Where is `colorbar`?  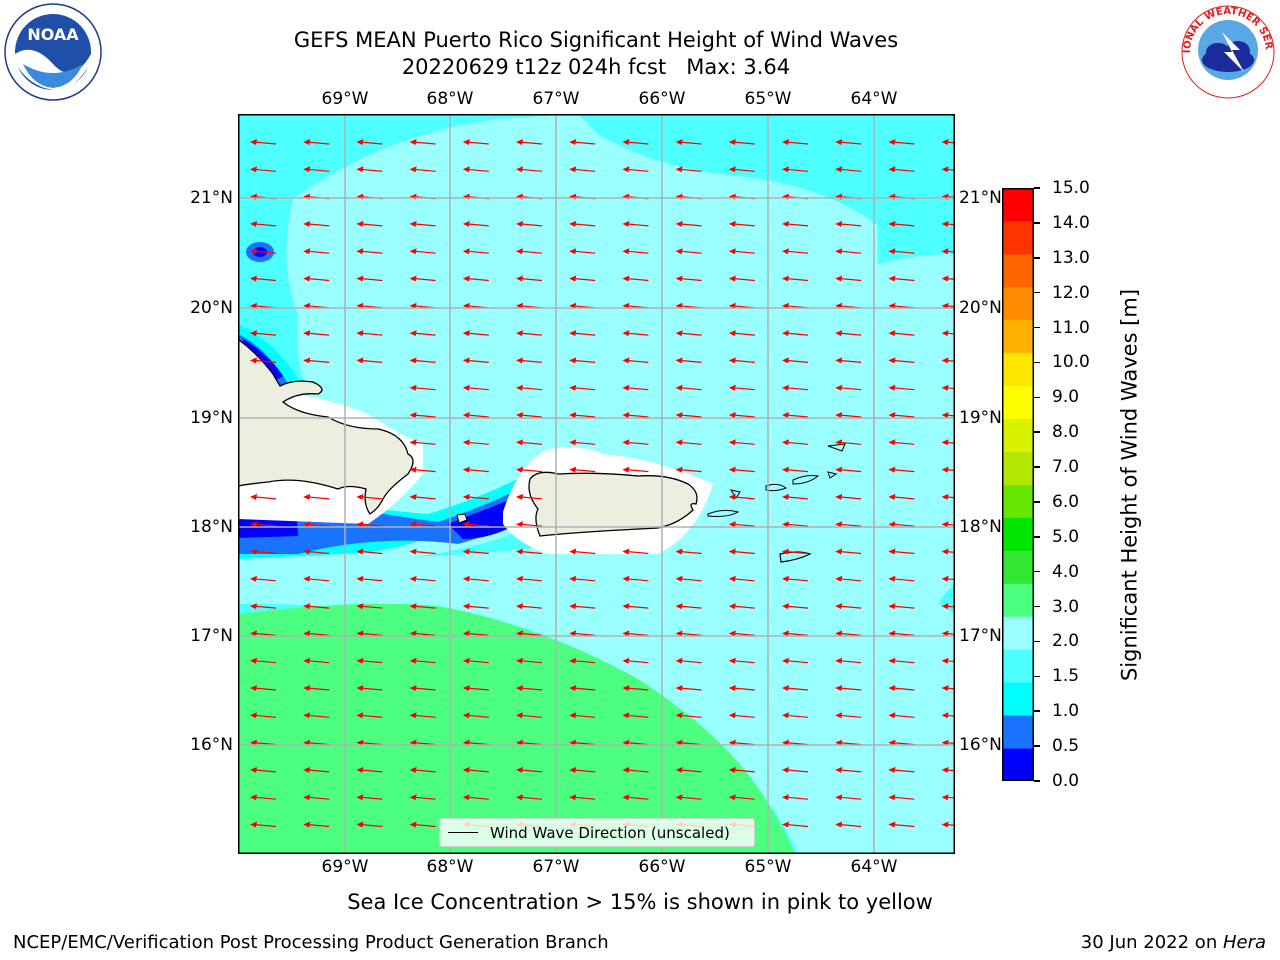
colorbar is located at coordinates (1018, 484).